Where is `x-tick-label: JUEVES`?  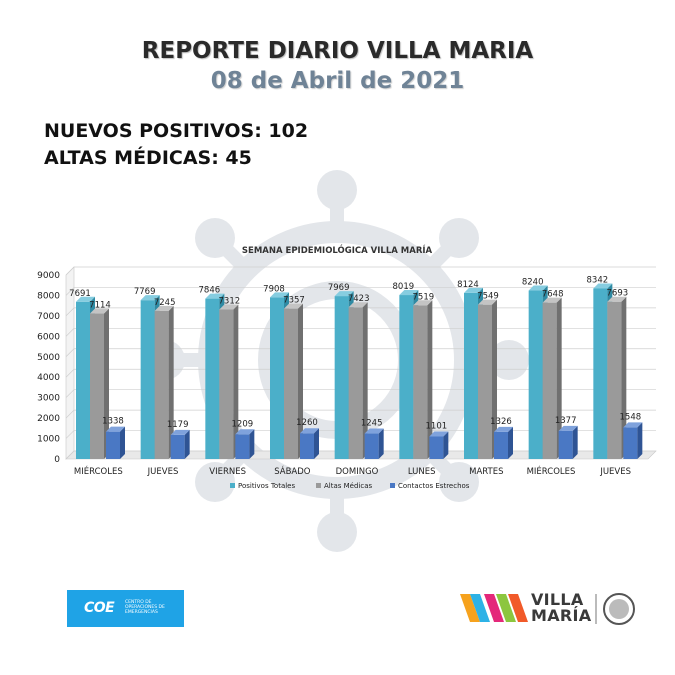 x-tick-label: JUEVES is located at coordinates (615, 472).